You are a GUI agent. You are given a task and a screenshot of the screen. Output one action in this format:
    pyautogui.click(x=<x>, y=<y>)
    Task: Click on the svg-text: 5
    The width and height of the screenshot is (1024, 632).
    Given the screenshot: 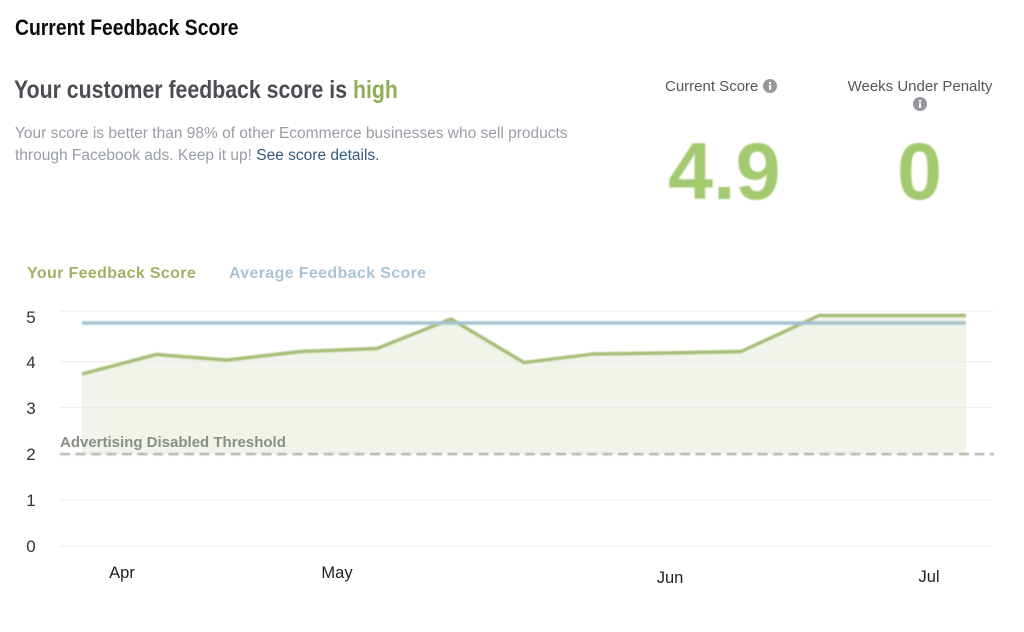 What is the action you would take?
    pyautogui.click(x=30, y=317)
    